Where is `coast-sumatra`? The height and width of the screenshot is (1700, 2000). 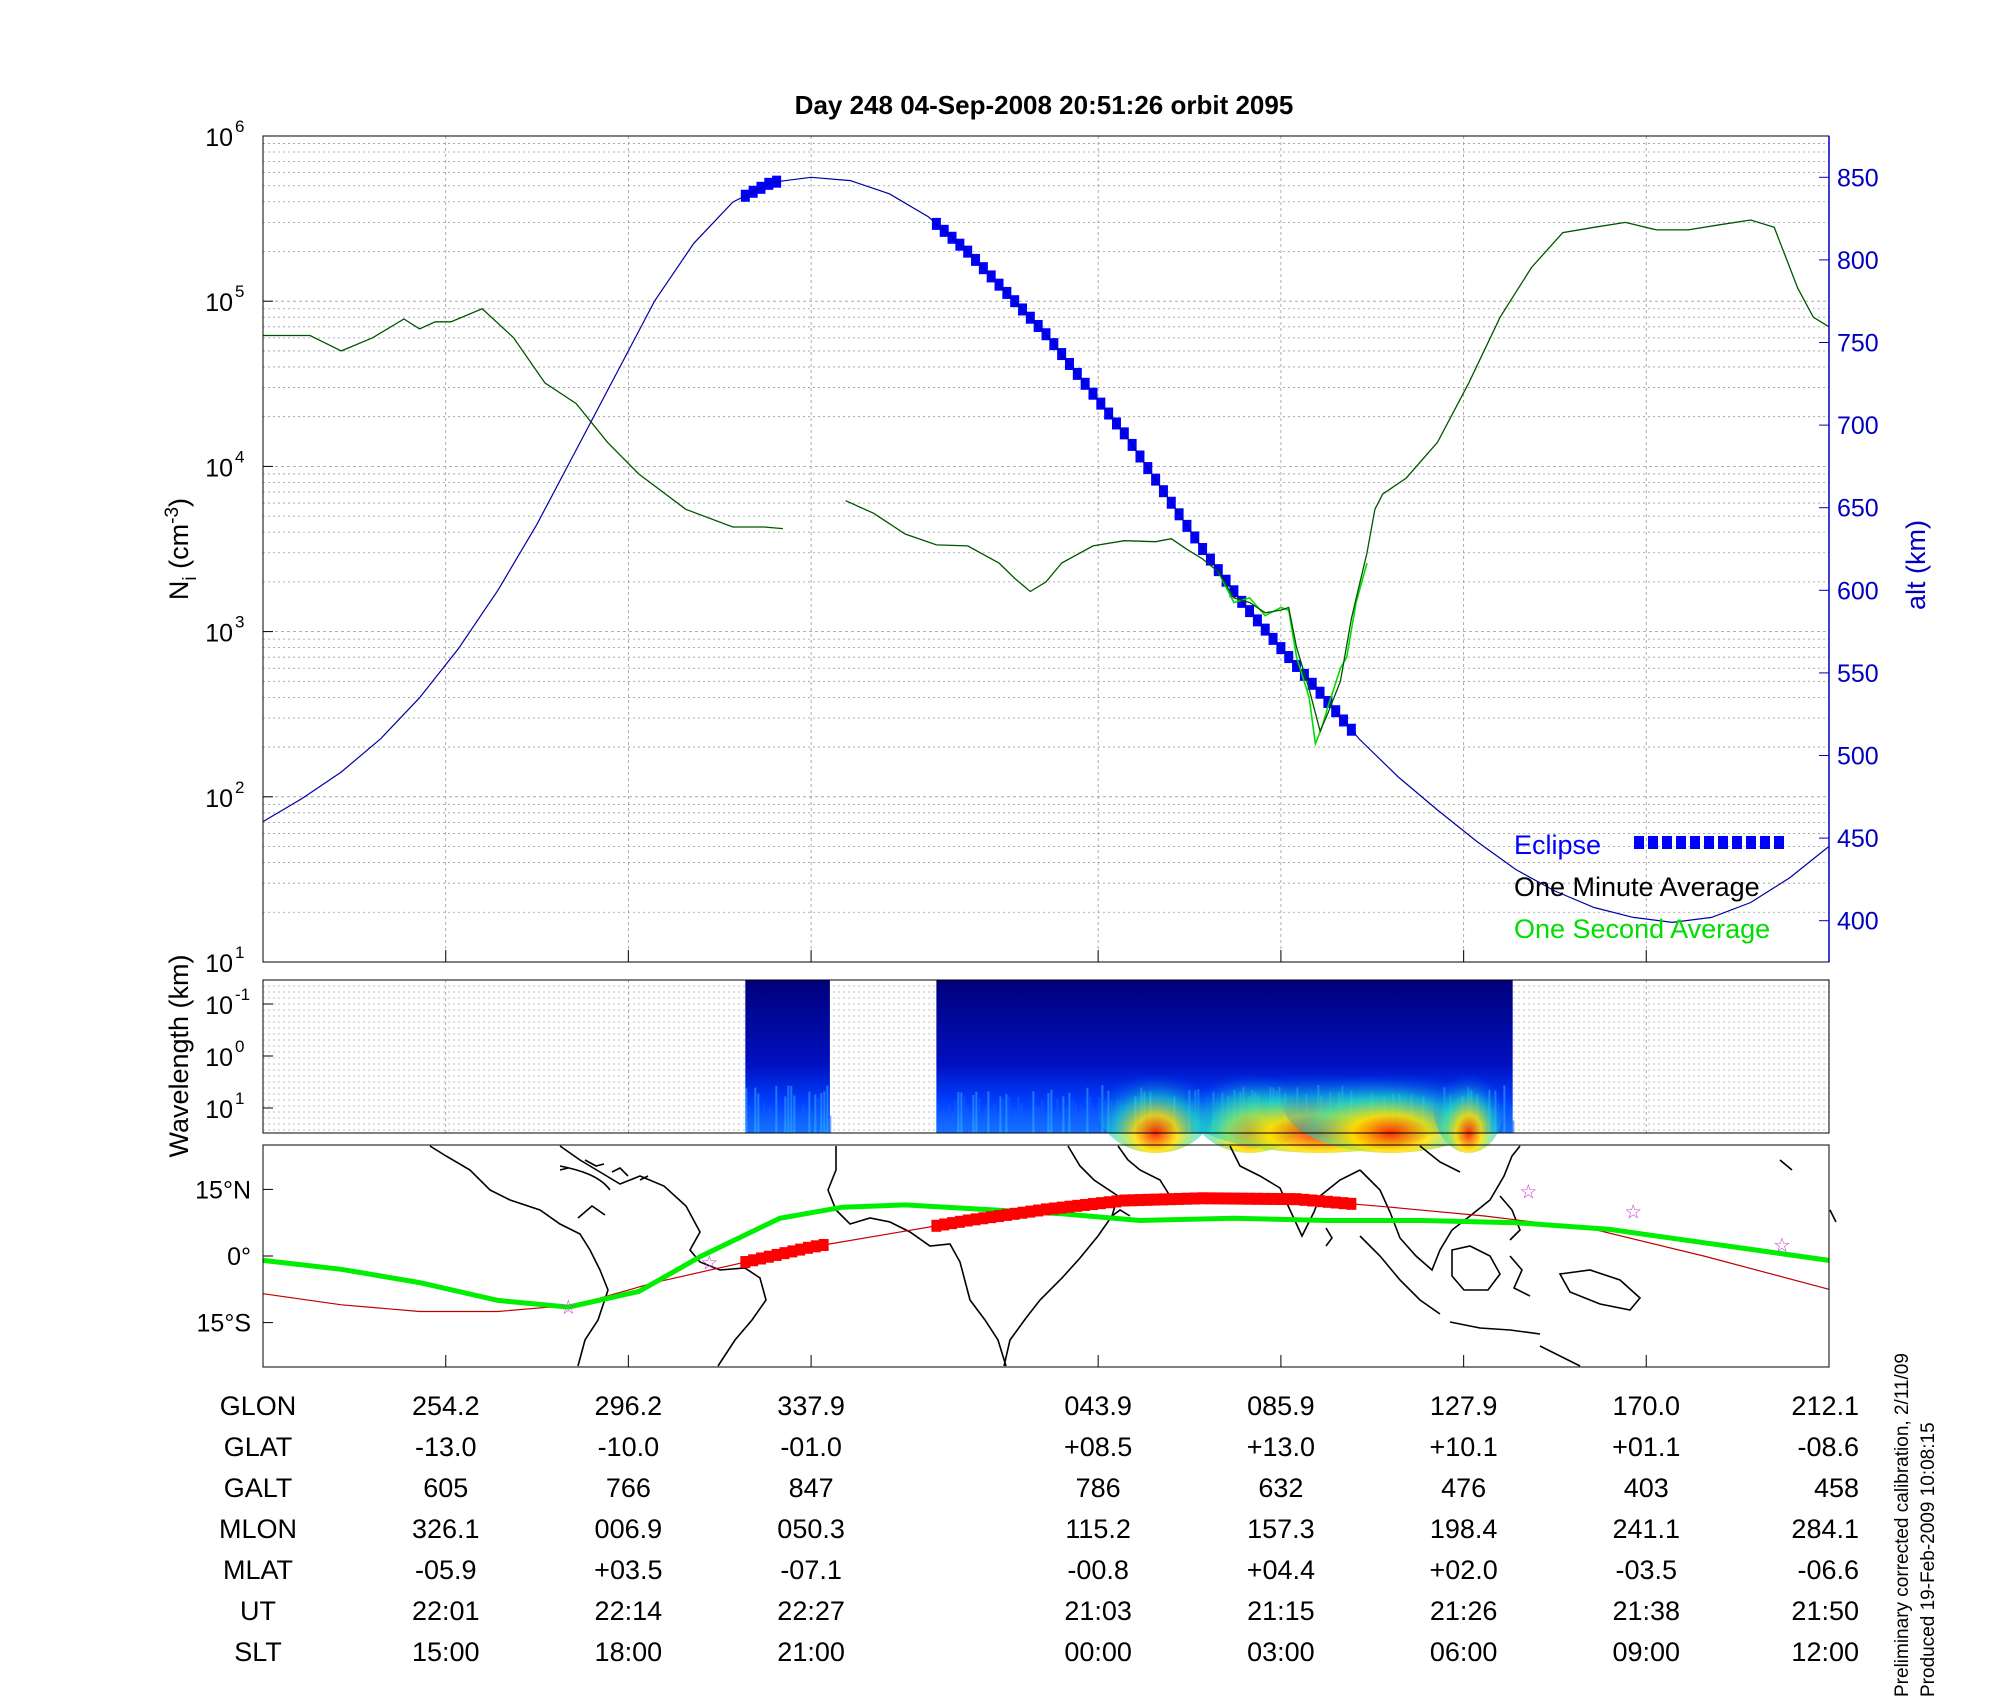 coast-sumatra is located at coordinates (1400, 1275).